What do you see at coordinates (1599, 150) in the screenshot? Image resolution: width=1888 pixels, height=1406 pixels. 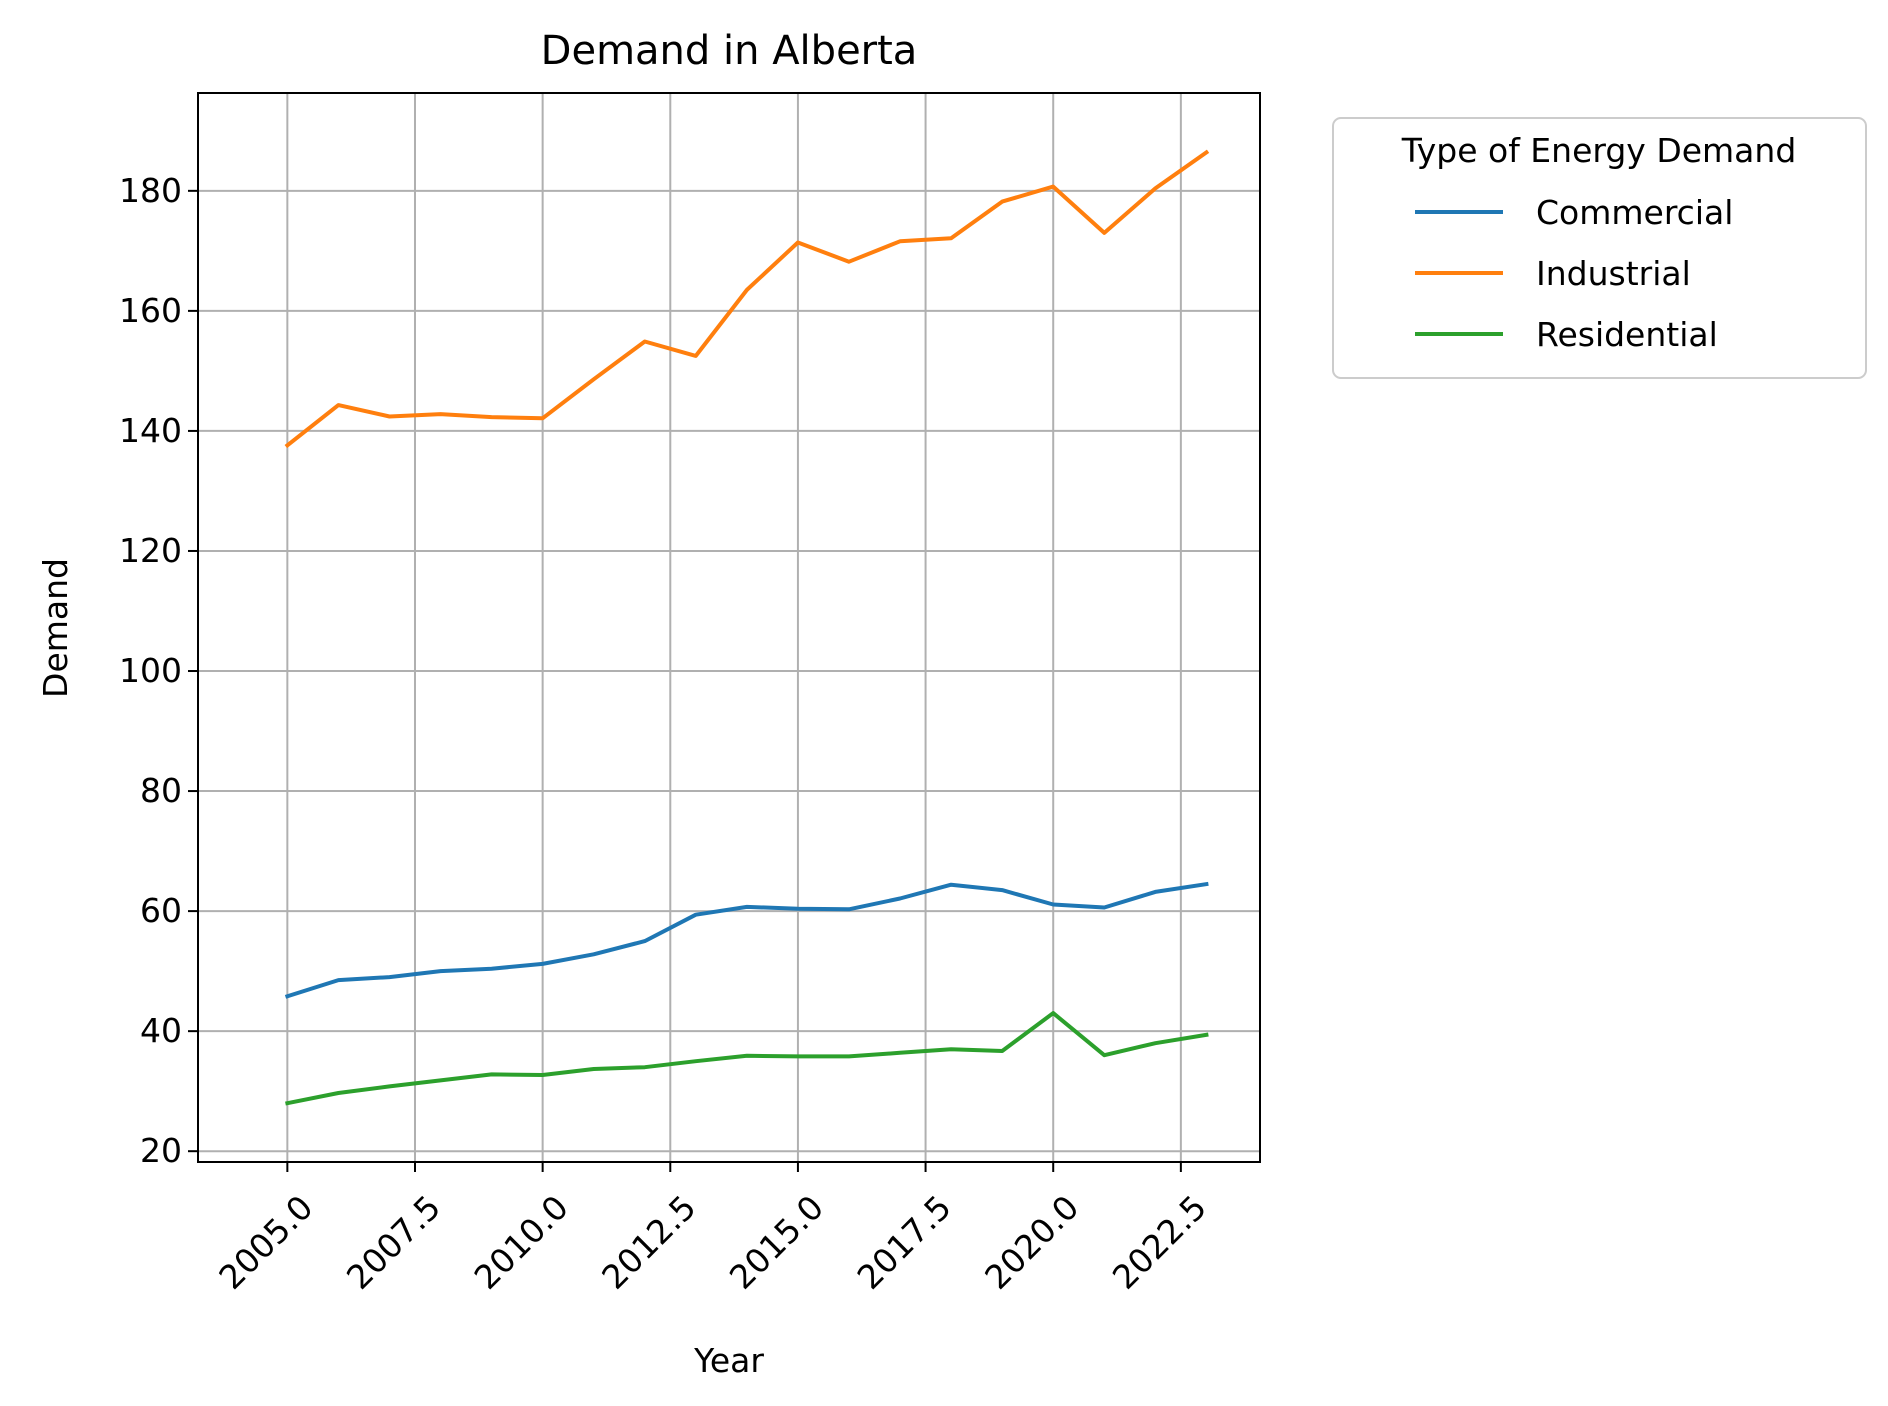 I see `legend-title: Type of Energy Demand` at bounding box center [1599, 150].